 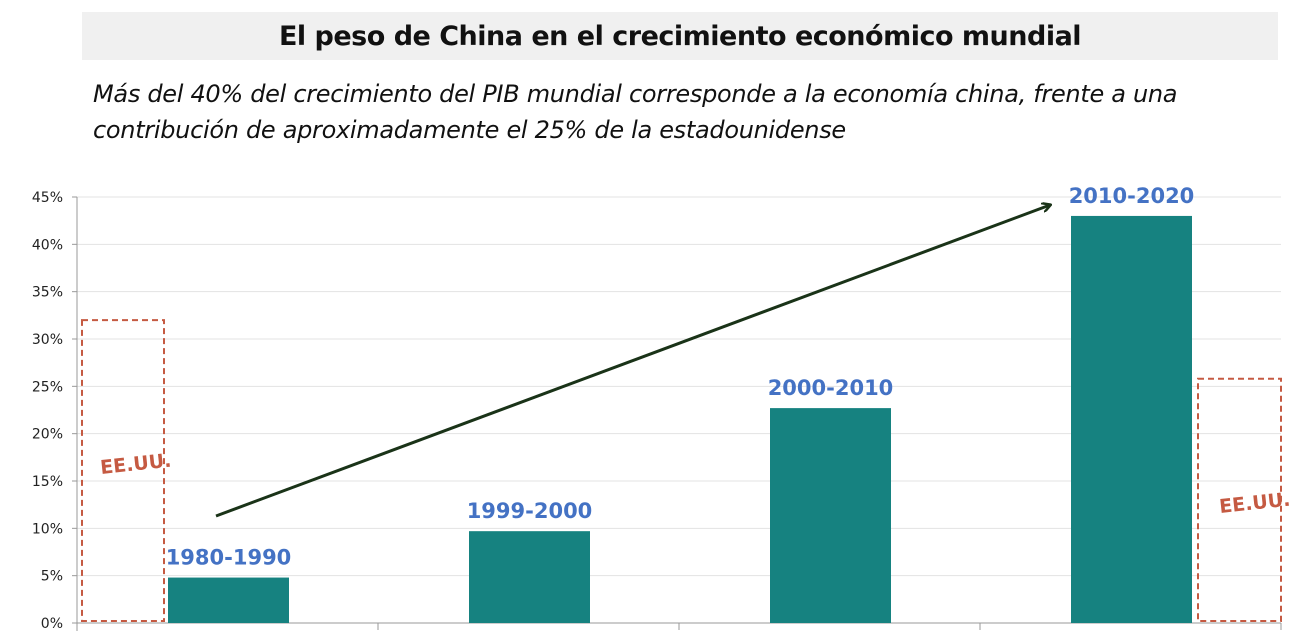 What do you see at coordinates (47, 340) in the screenshot?
I see `y-tick-label: 30%` at bounding box center [47, 340].